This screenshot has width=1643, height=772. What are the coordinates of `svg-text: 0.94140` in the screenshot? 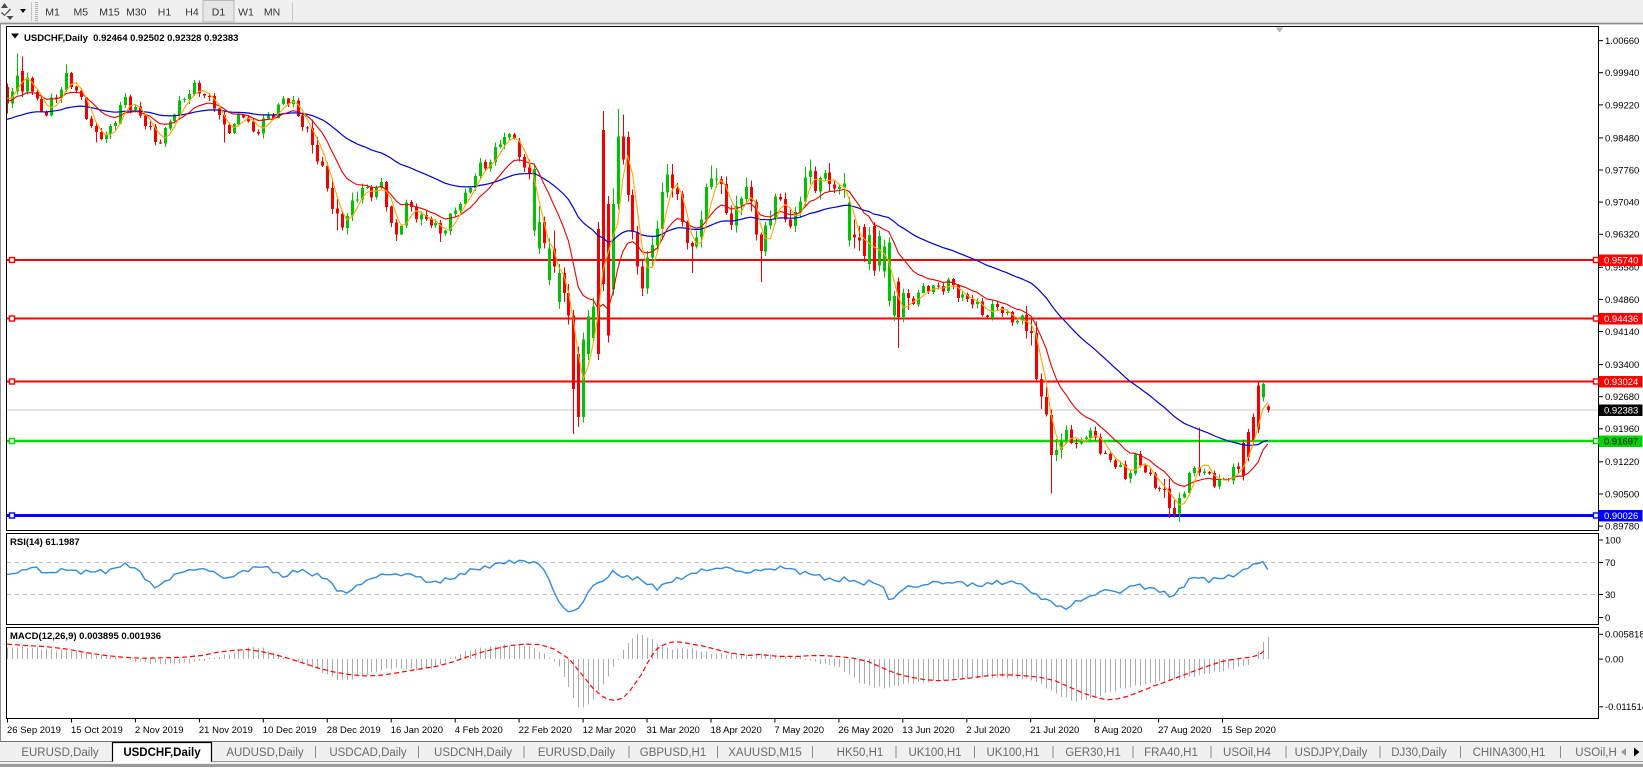 It's located at (1622, 332).